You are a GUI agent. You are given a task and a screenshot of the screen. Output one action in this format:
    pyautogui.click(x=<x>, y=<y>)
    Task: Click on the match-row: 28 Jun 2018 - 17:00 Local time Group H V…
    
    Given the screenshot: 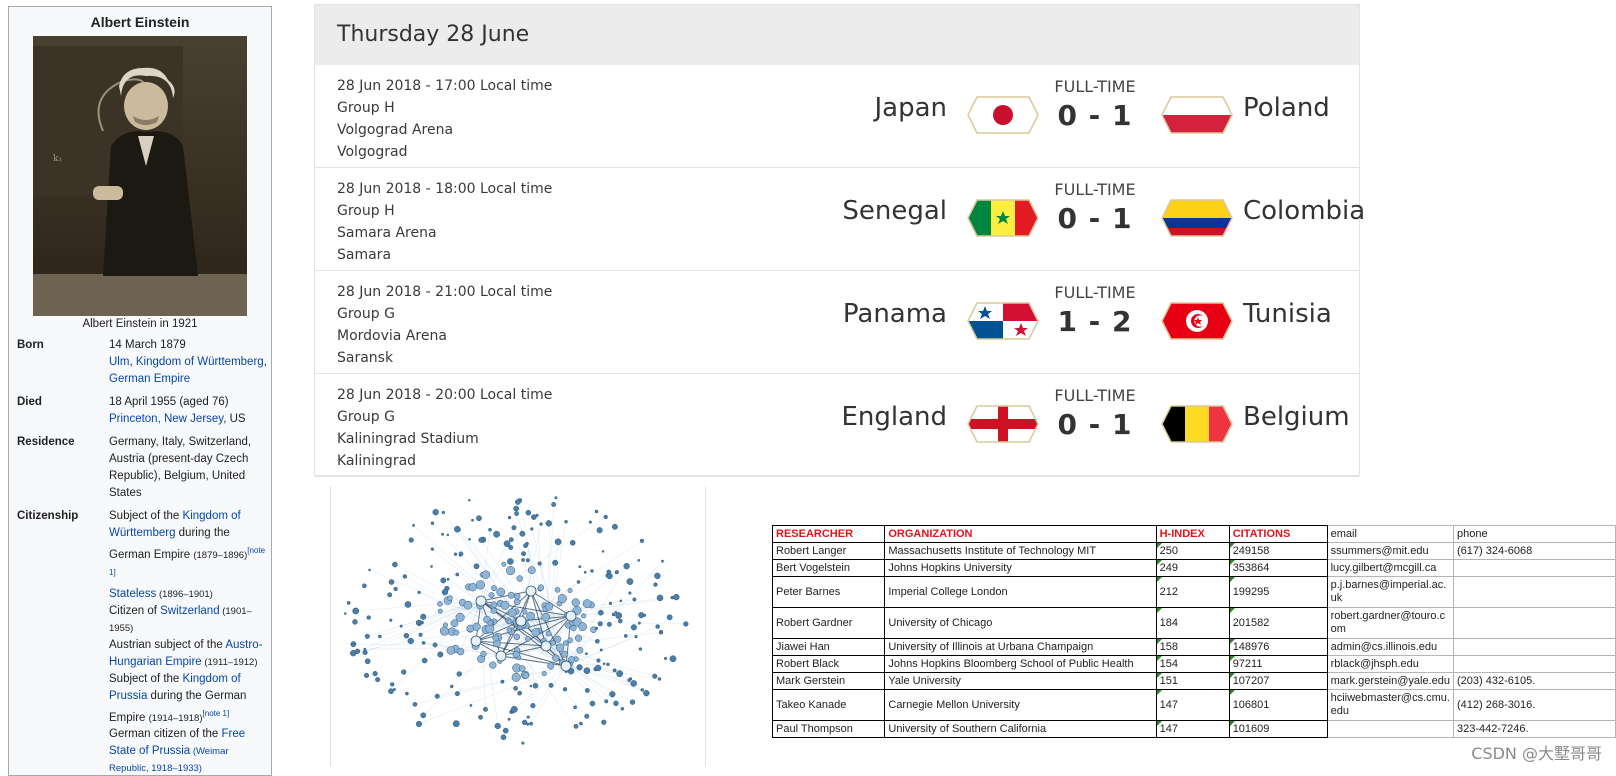 What is the action you would take?
    pyautogui.click(x=837, y=116)
    